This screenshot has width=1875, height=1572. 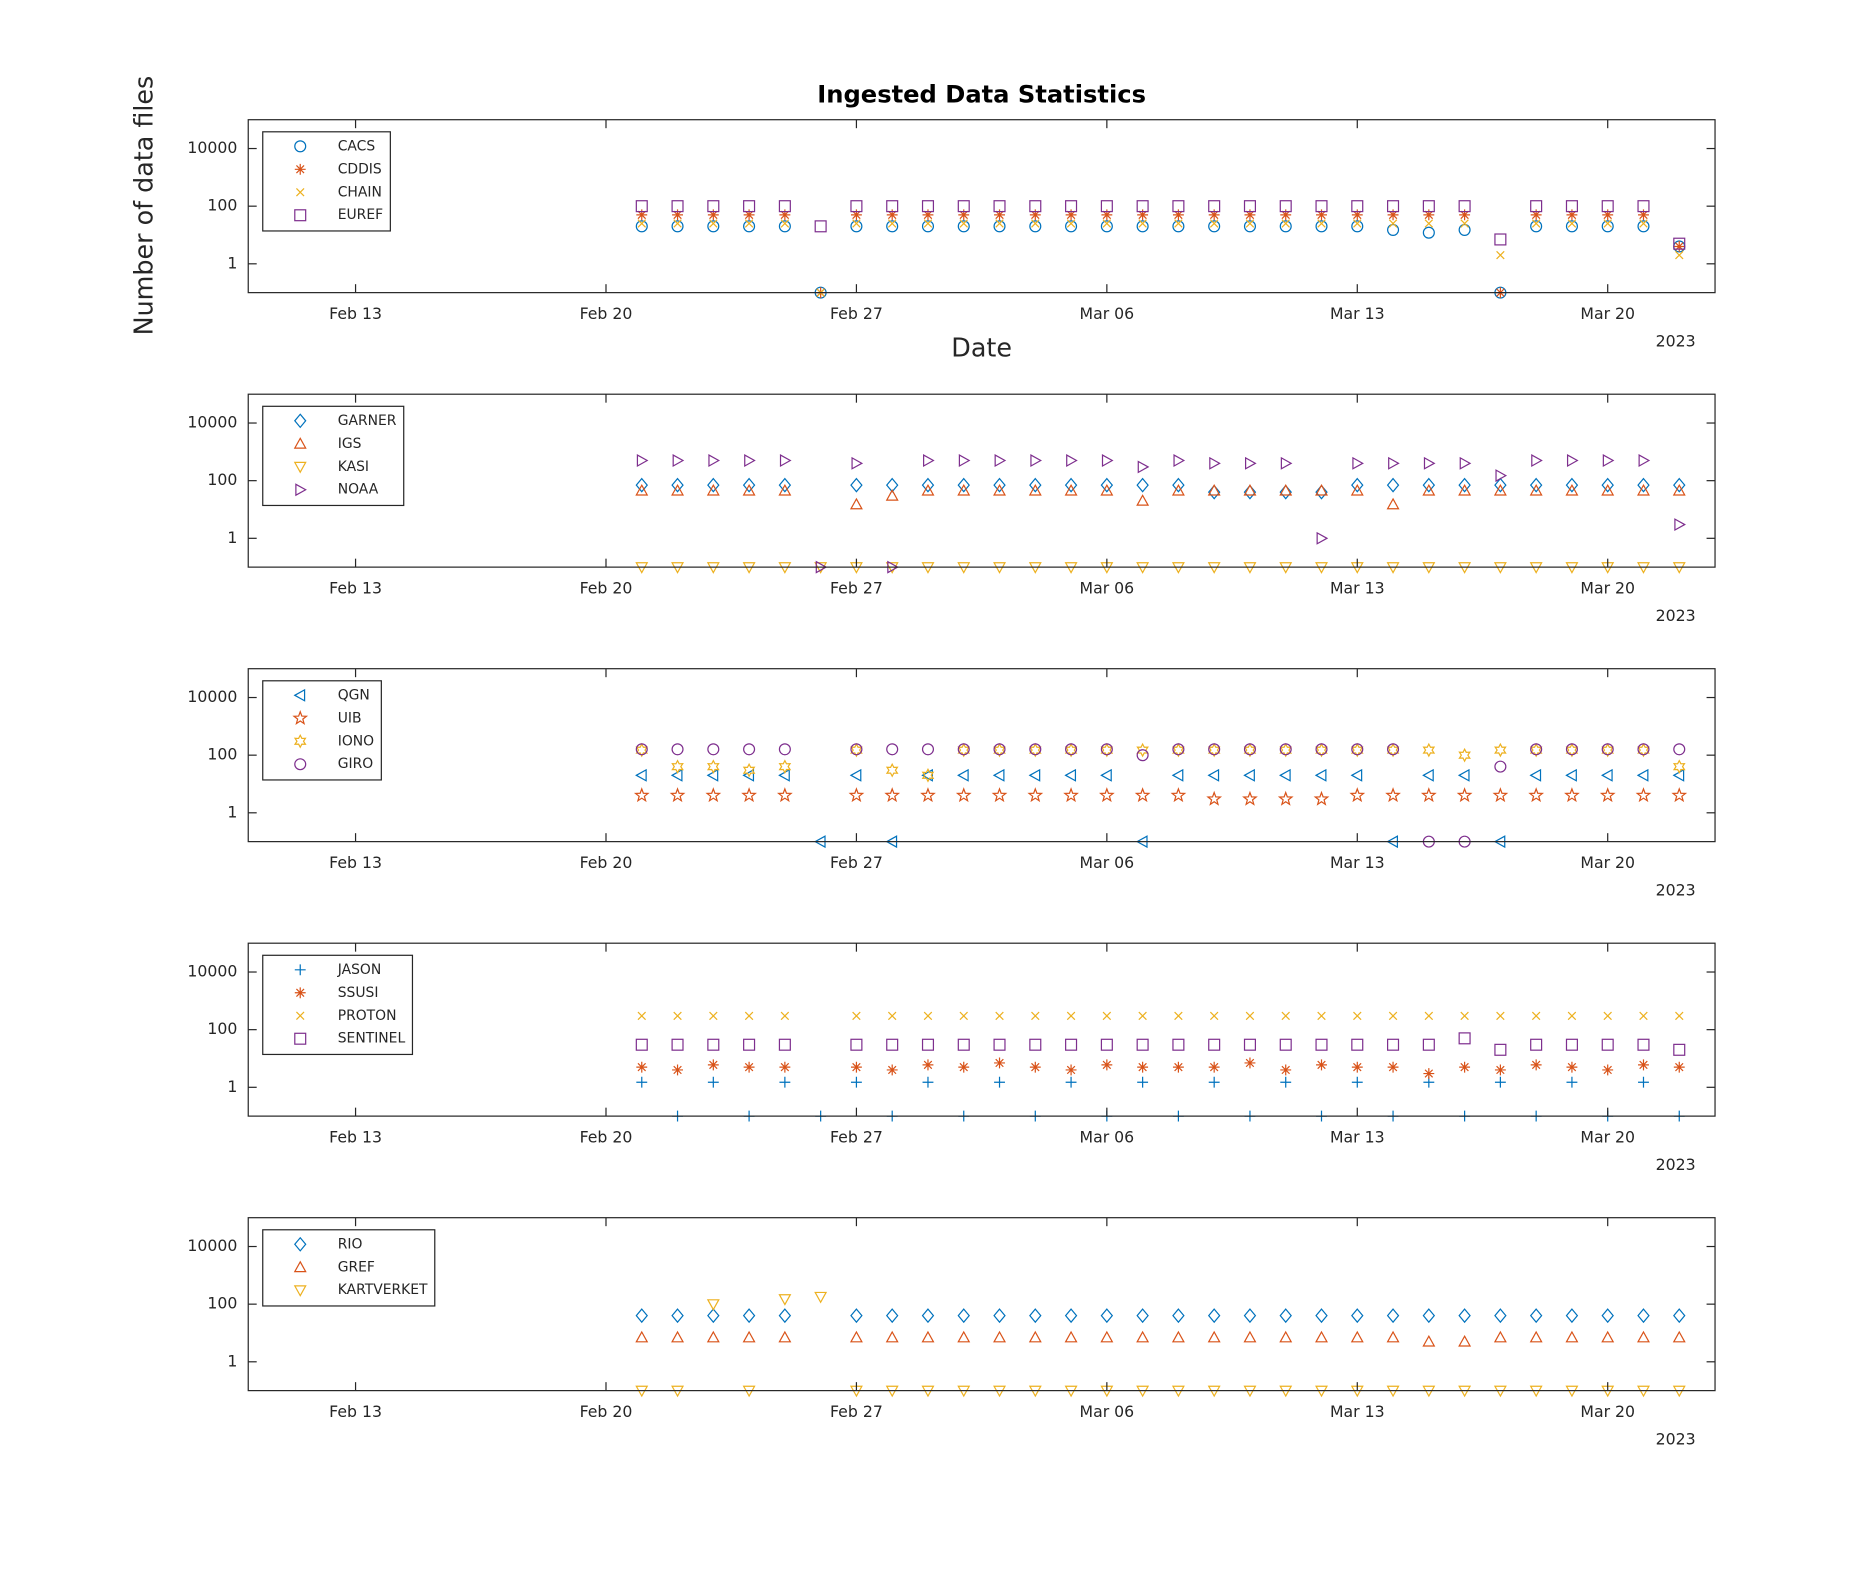 What do you see at coordinates (212, 1245) in the screenshot?
I see `y-tick-label: 10000` at bounding box center [212, 1245].